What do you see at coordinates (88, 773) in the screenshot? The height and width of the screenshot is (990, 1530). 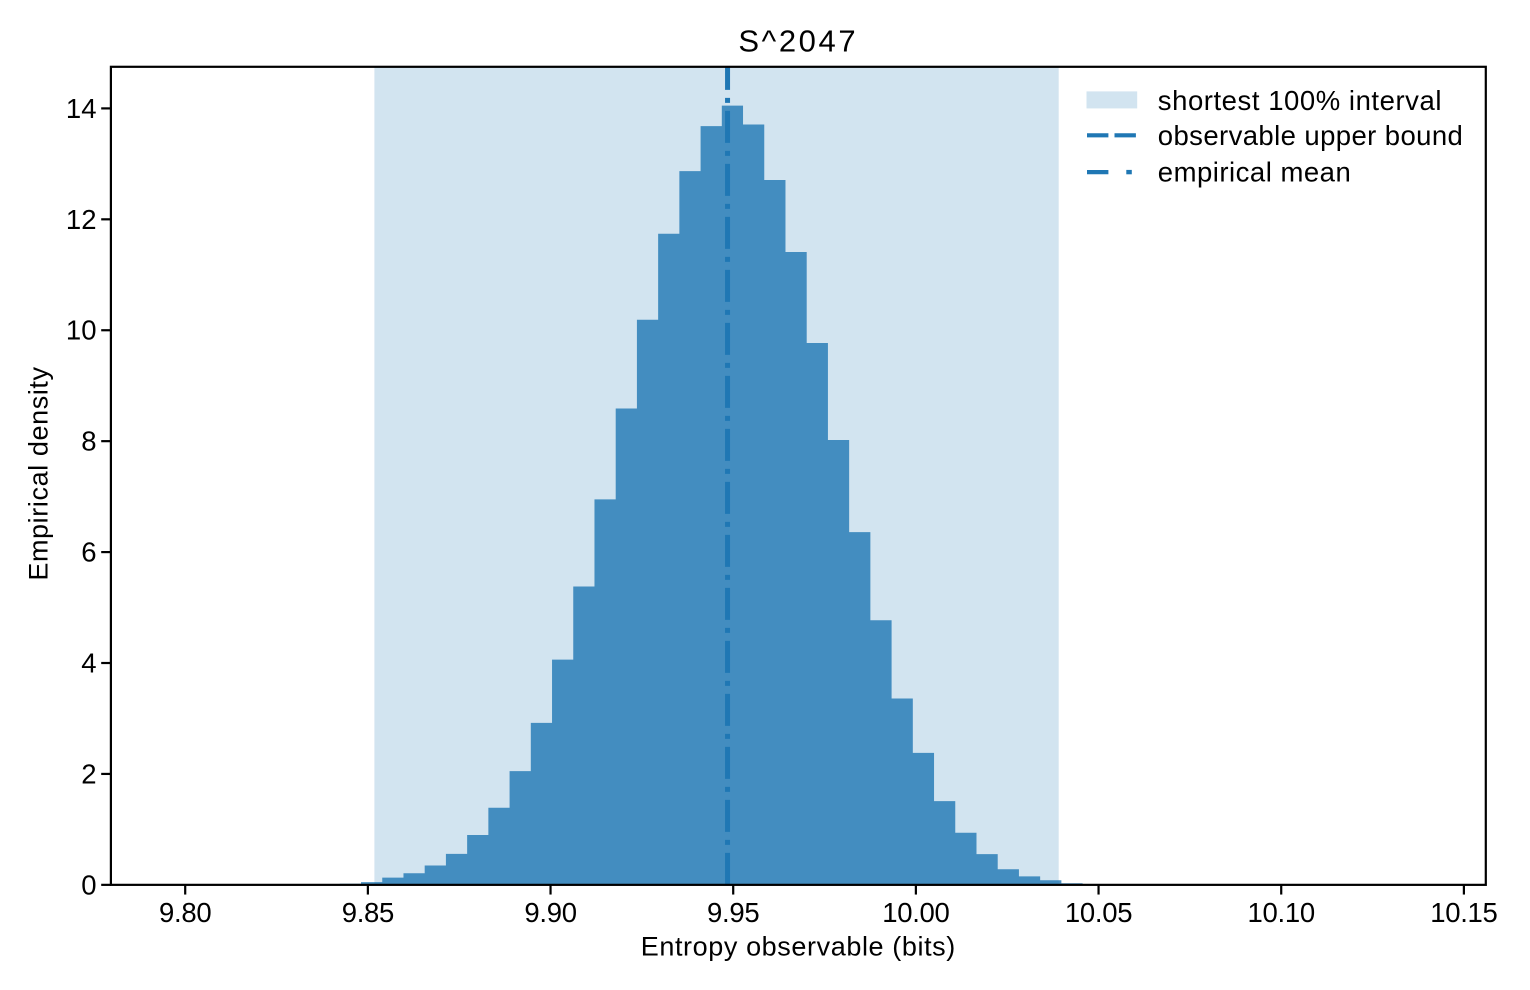 I see `svg-text: 2` at bounding box center [88, 773].